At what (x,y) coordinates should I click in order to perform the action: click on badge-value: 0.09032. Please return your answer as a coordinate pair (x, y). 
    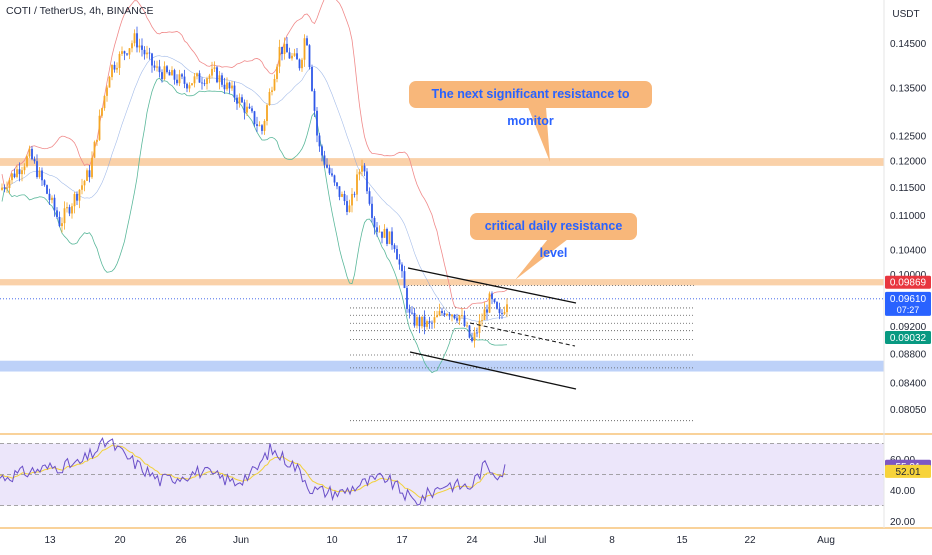
    Looking at the image, I should click on (908, 338).